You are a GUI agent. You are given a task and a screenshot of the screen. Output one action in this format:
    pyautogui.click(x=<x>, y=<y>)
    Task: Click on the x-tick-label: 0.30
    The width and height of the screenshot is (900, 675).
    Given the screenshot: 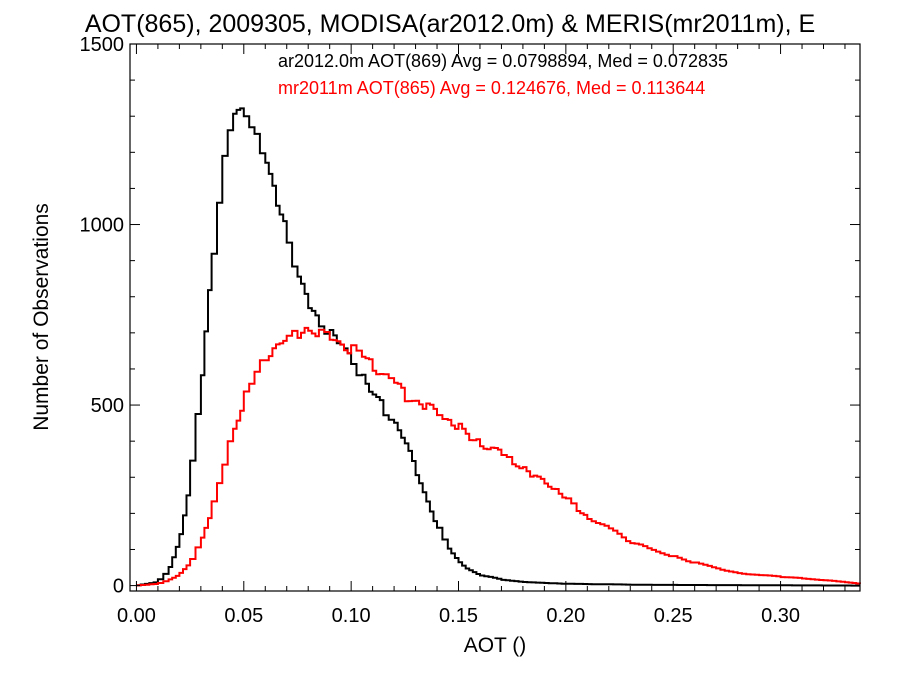 What is the action you would take?
    pyautogui.click(x=780, y=616)
    